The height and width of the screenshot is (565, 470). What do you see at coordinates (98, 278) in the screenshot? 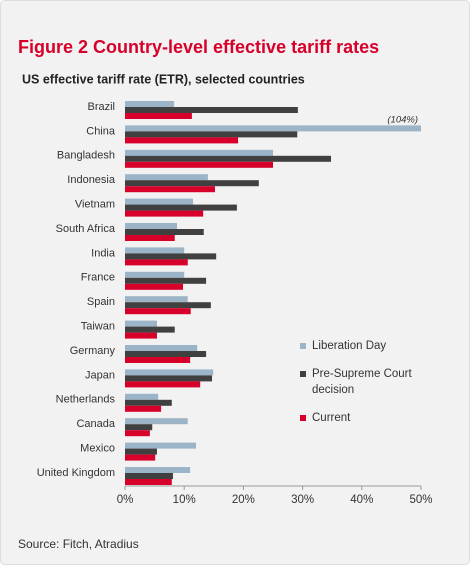
I see `y-tick-label: France` at bounding box center [98, 278].